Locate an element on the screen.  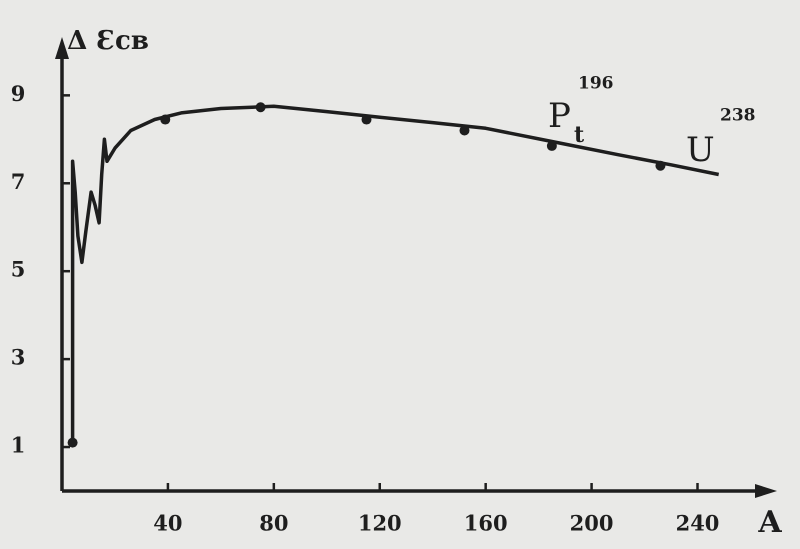
x-tick-label: 120 is located at coordinates (380, 523).